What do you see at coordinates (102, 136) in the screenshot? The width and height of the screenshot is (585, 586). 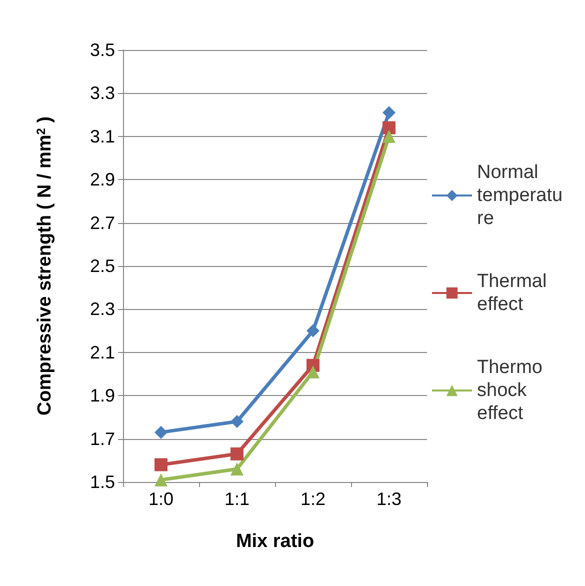 I see `y-tick-label: 3.1` at bounding box center [102, 136].